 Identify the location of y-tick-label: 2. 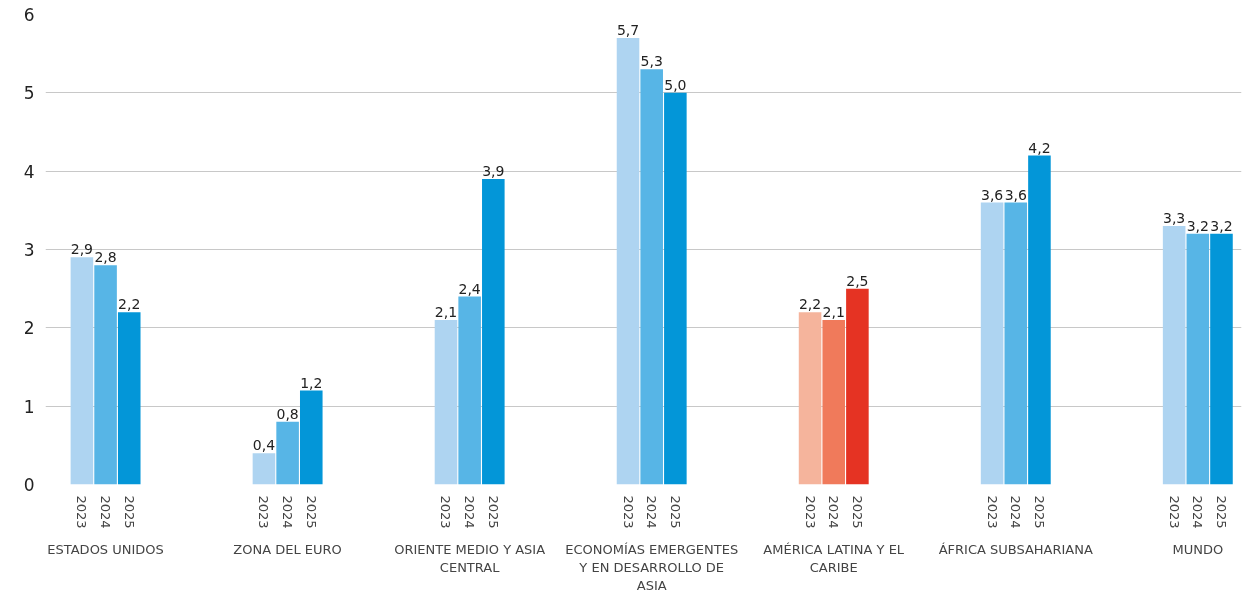
(29, 328).